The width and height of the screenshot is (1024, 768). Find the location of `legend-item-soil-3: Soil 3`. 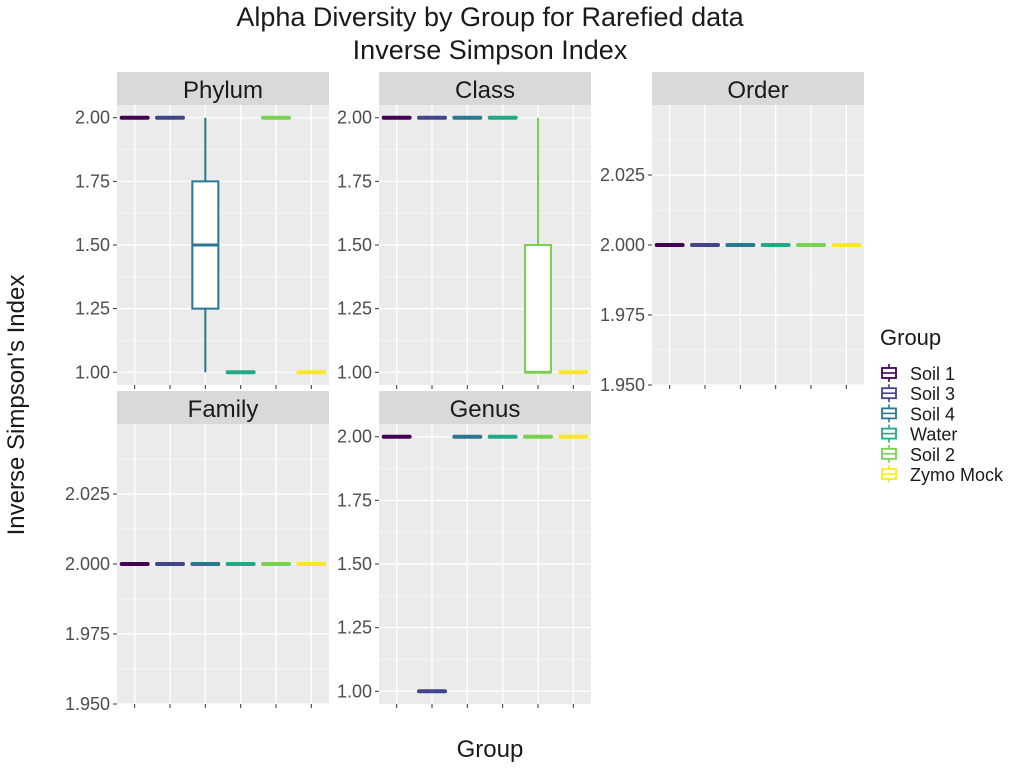

legend-item-soil-3: Soil 3 is located at coordinates (918, 394).